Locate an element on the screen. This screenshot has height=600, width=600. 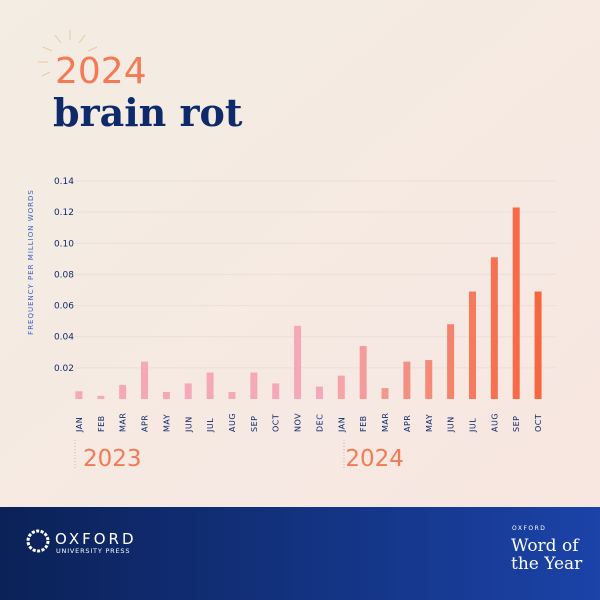
y-tick-label: 0.06 is located at coordinates (64, 307).